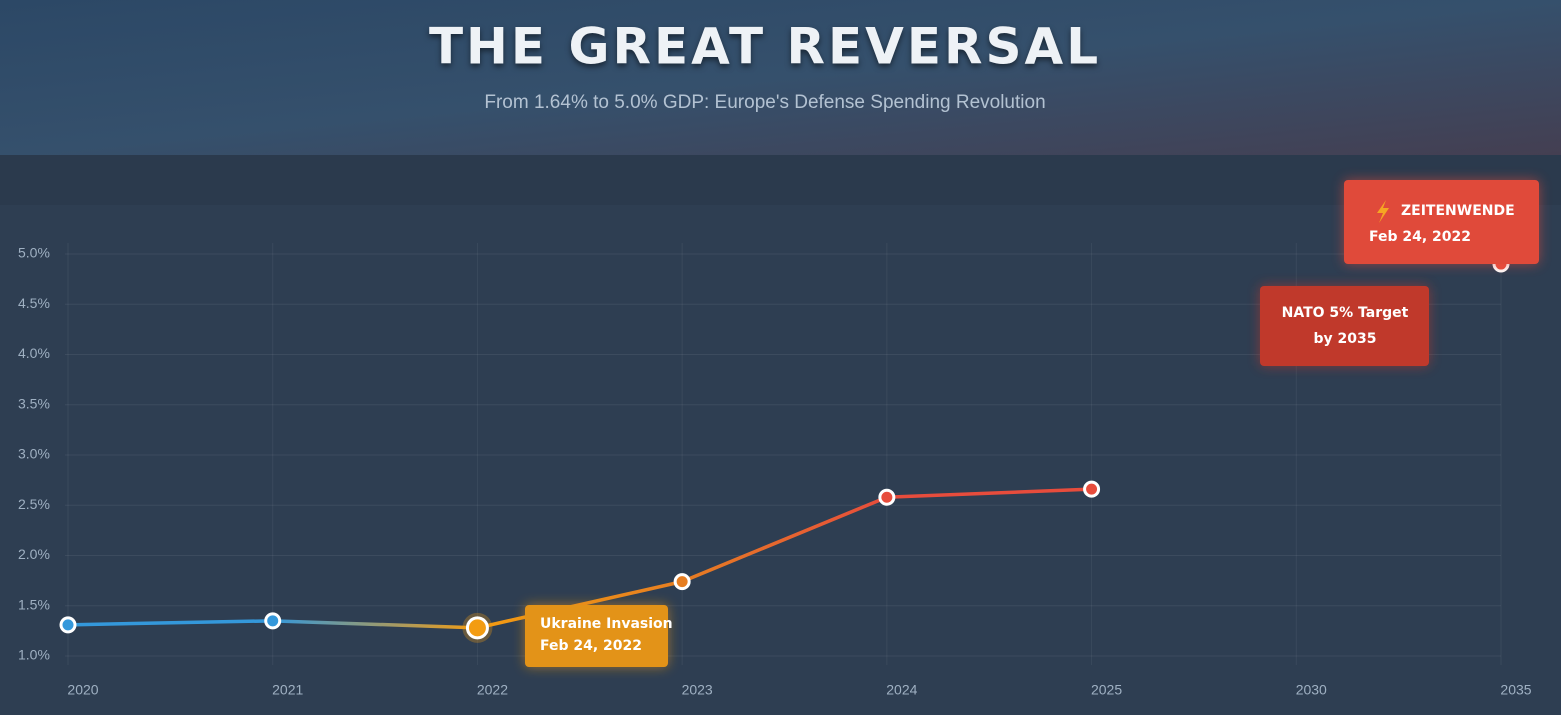  I want to click on annotation-subtitle: by 2035, so click(1345, 339).